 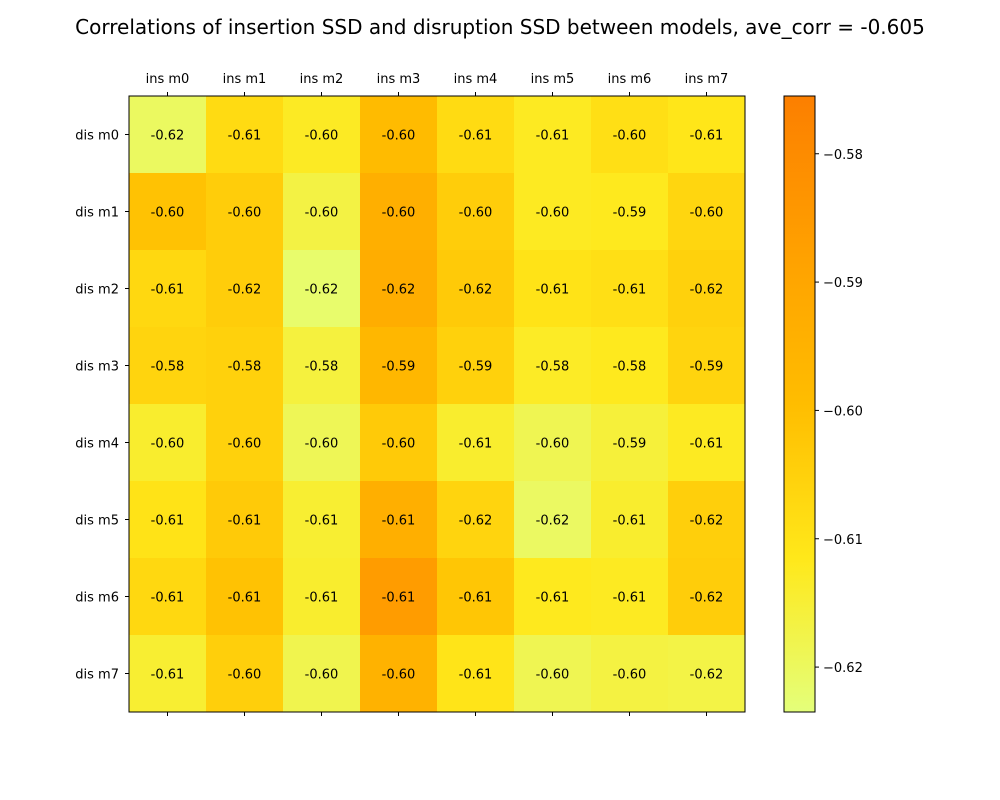 I want to click on y-tick-label: dis m4, so click(x=97, y=444).